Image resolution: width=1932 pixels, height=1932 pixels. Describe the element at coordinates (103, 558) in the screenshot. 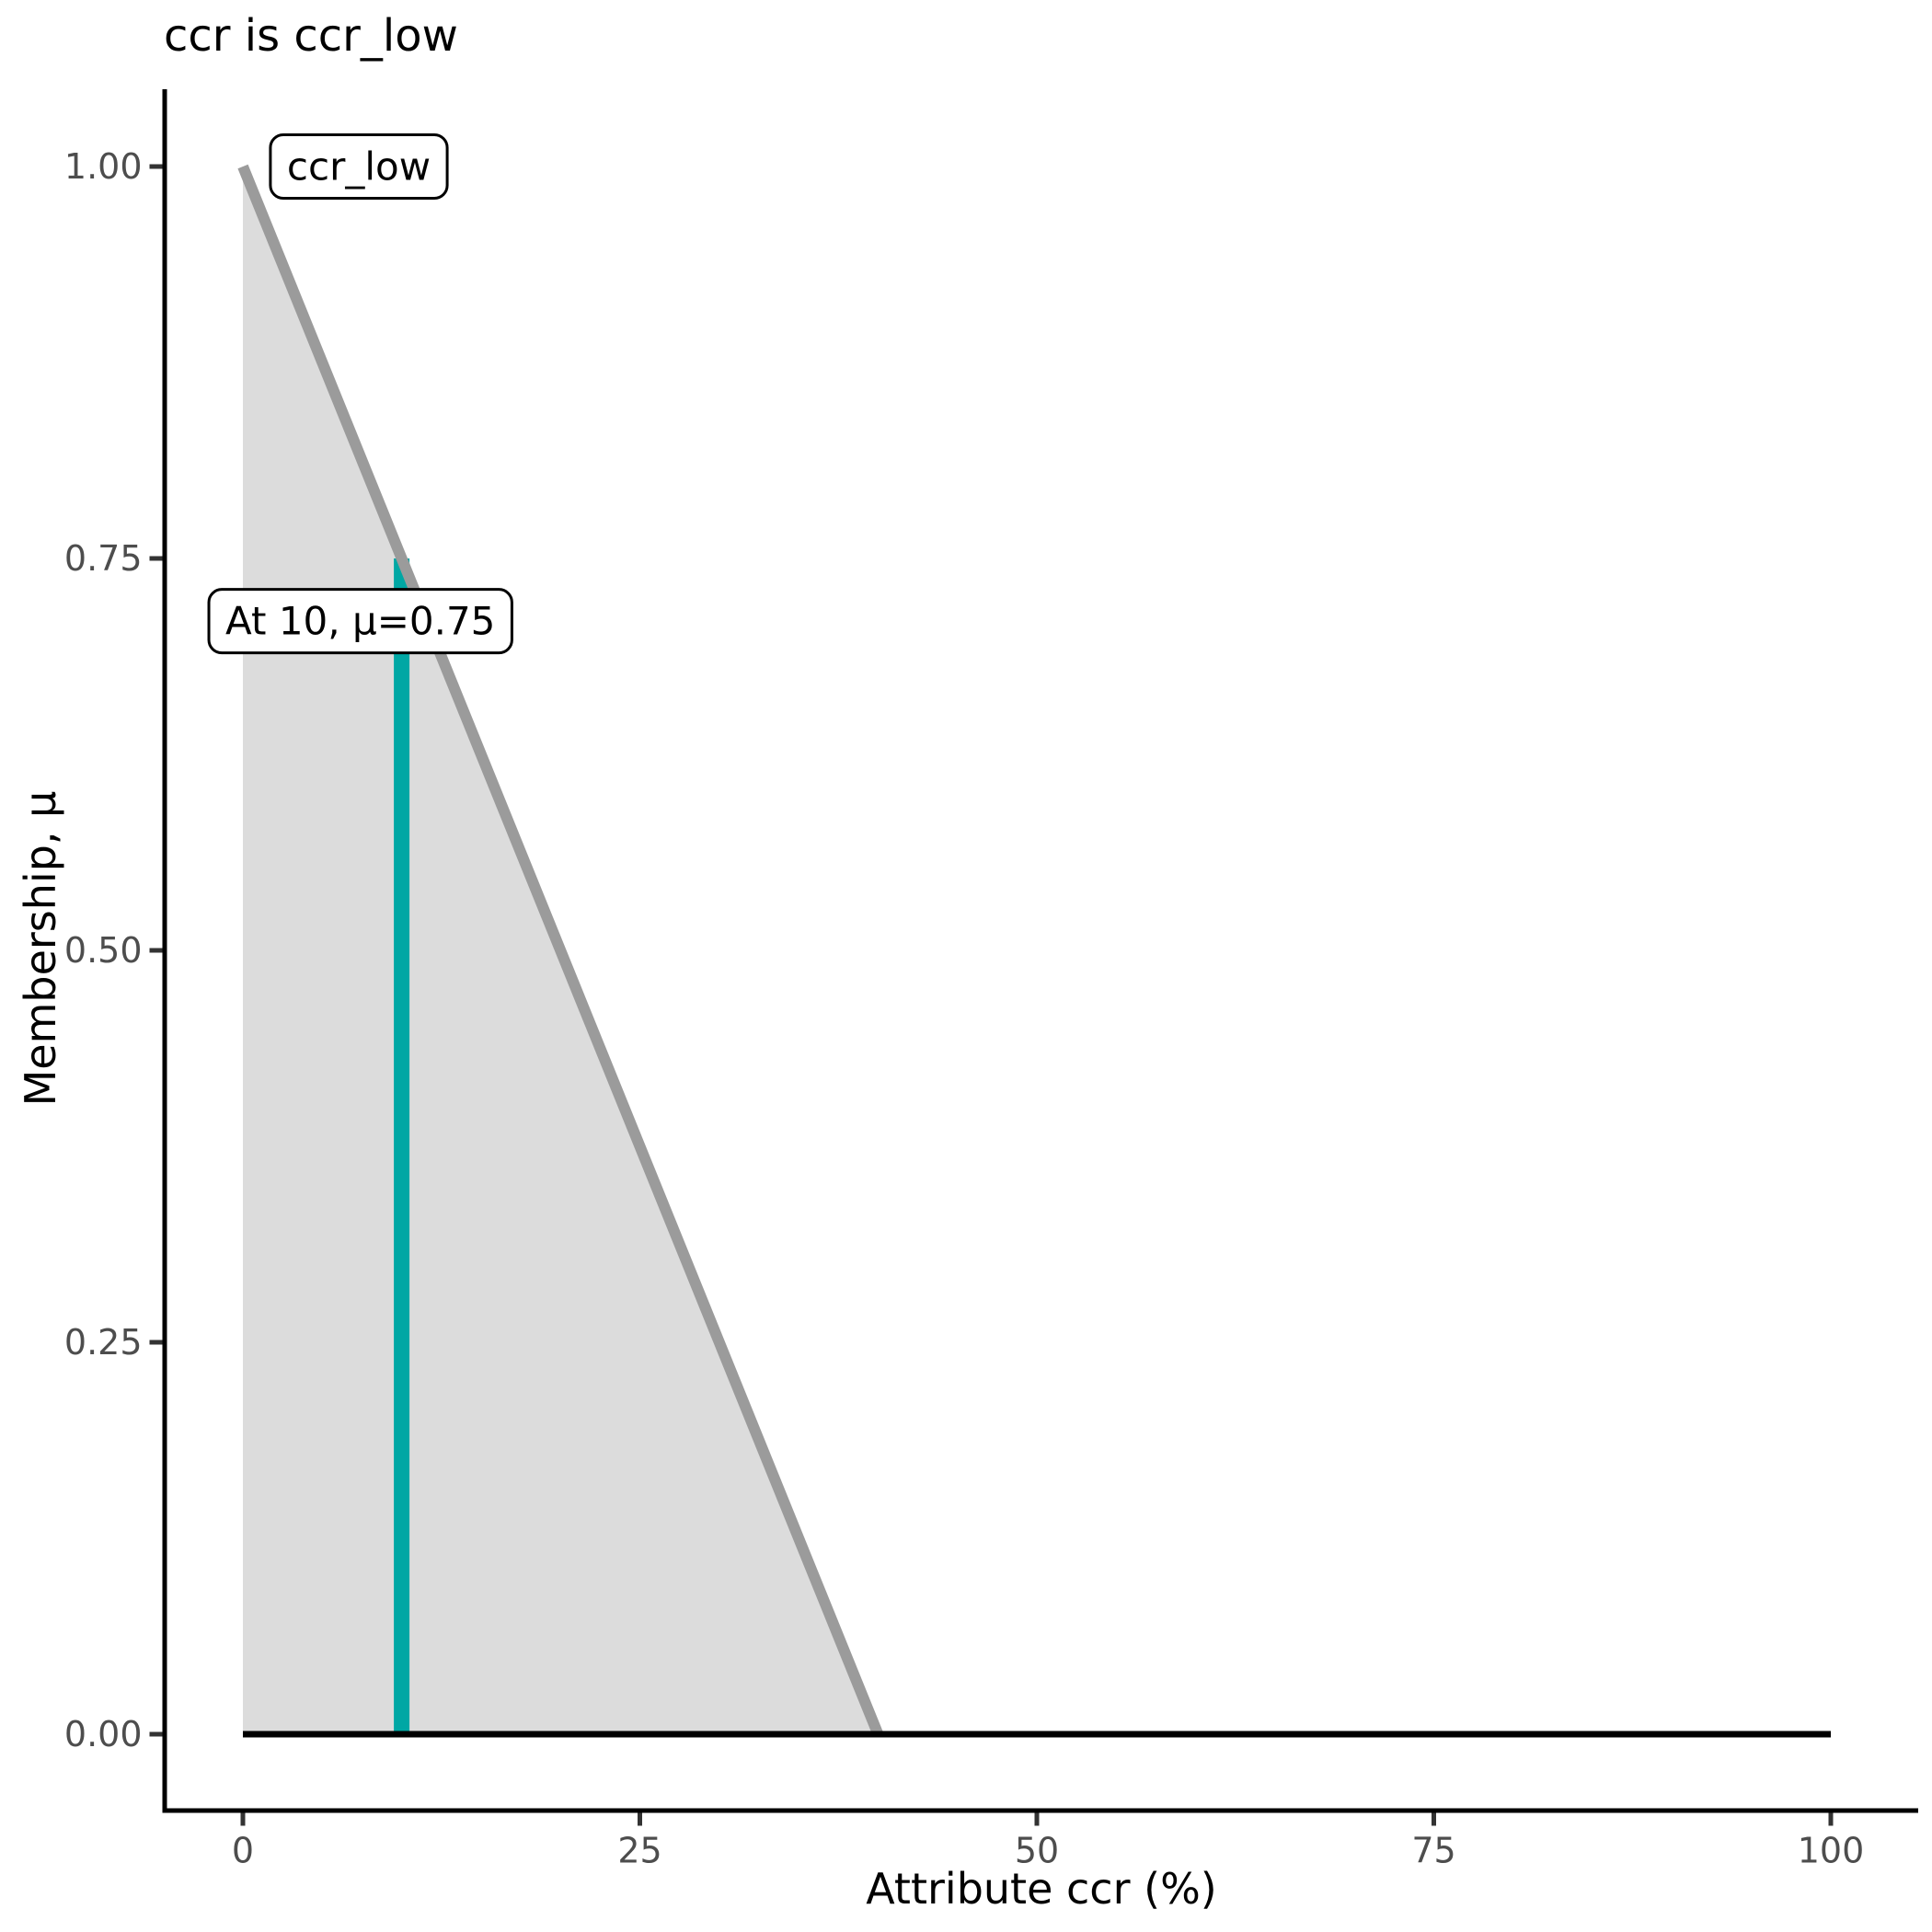

I see `y-tick-label: 0.75` at that location.